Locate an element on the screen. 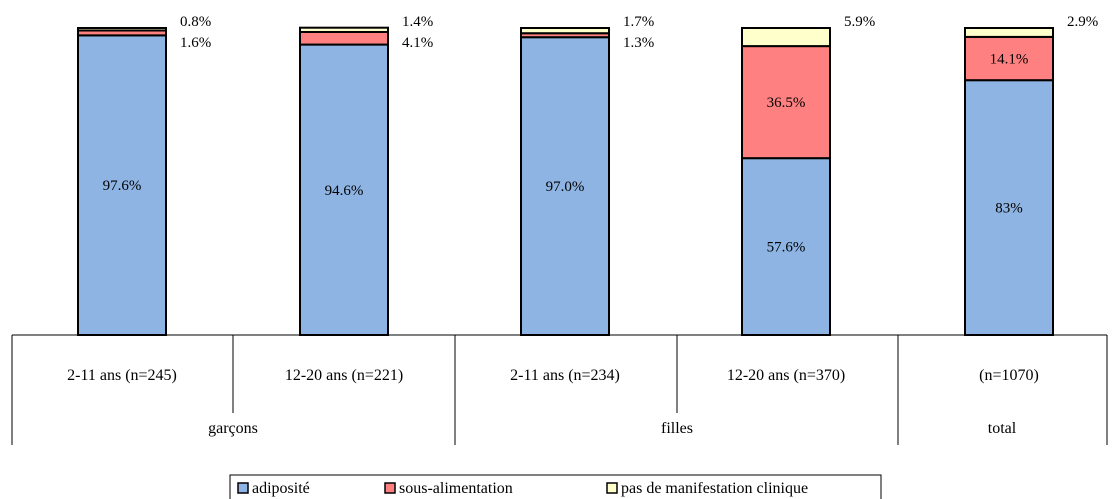 This screenshot has height=499, width=1113. data-label: 1.6% is located at coordinates (195, 43).